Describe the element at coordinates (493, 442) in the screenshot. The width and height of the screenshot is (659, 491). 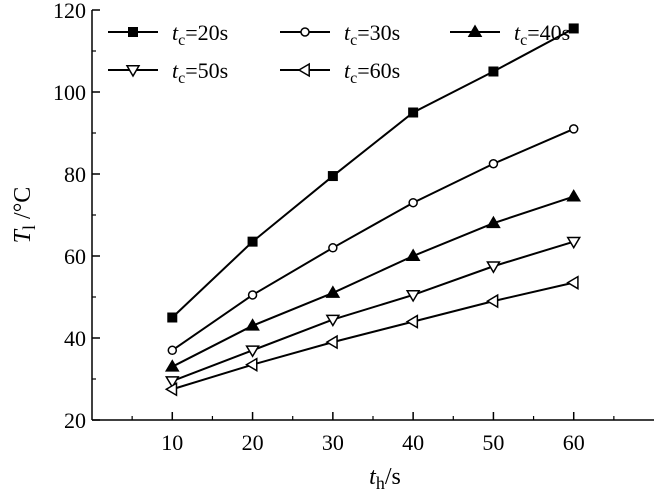
I see `x-tick-label: 50` at that location.